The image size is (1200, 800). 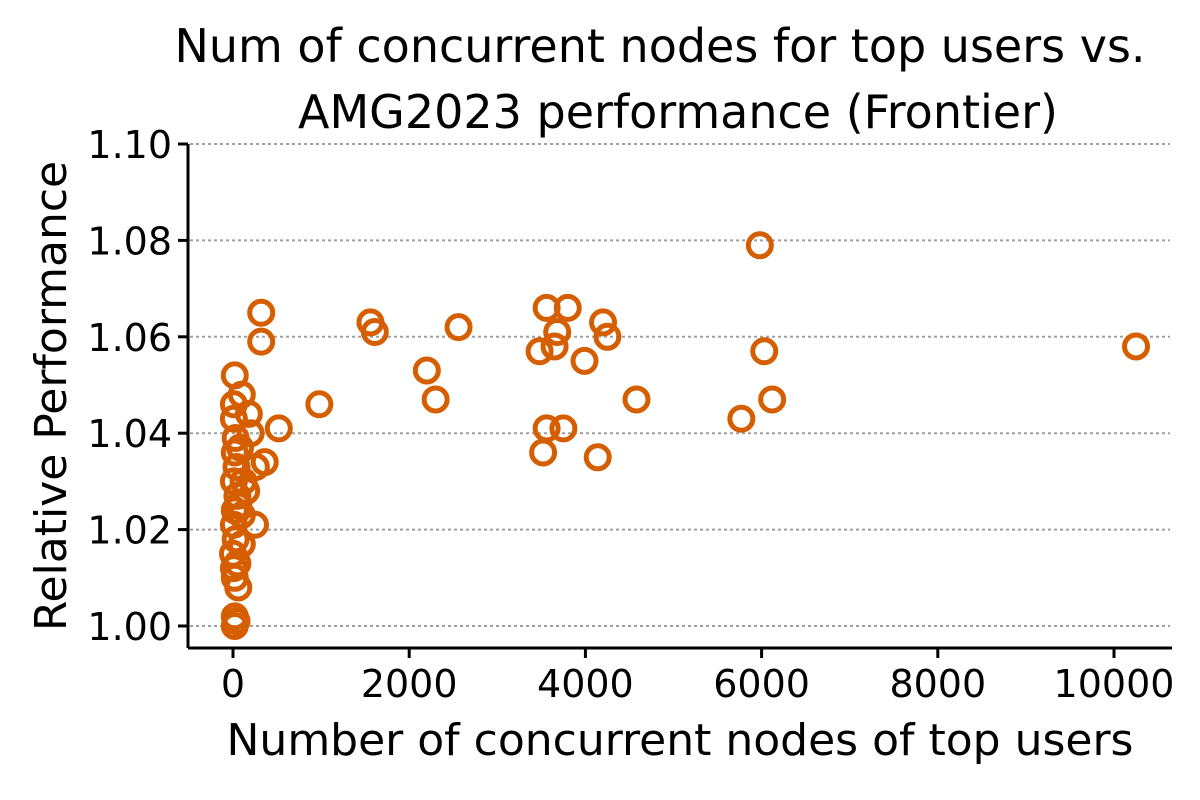 What do you see at coordinates (680, 740) in the screenshot?
I see `x-axis-label: Number of concurrent nodes of top users` at bounding box center [680, 740].